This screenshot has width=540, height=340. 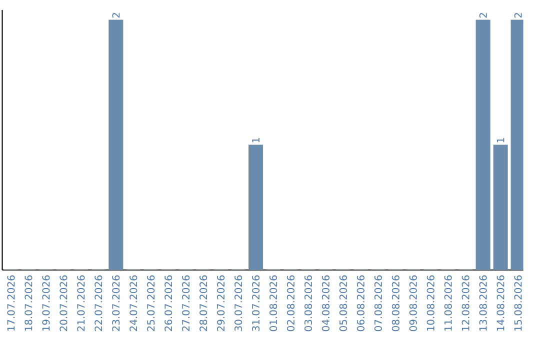 What do you see at coordinates (290, 303) in the screenshot?
I see `x-tick-label: 02.08.2026` at bounding box center [290, 303].